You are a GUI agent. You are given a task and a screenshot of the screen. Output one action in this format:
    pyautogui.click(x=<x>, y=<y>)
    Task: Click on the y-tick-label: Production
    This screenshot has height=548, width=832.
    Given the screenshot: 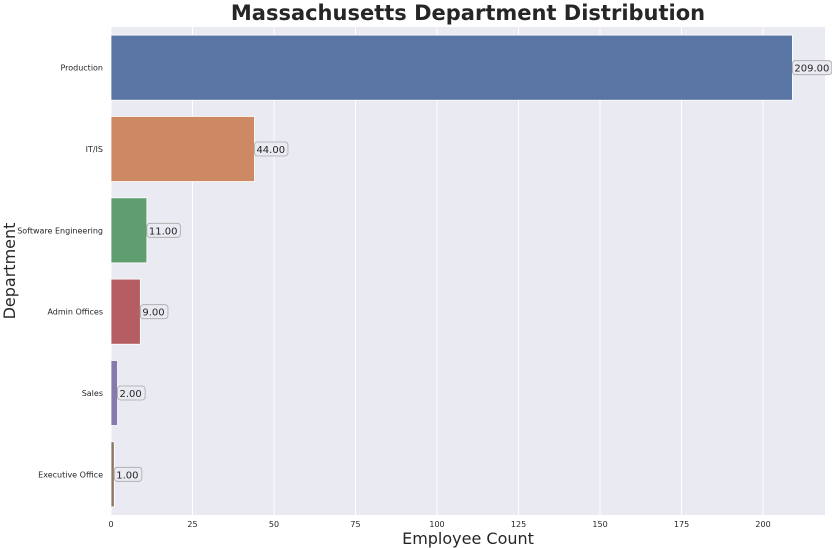 What is the action you would take?
    pyautogui.click(x=81, y=68)
    